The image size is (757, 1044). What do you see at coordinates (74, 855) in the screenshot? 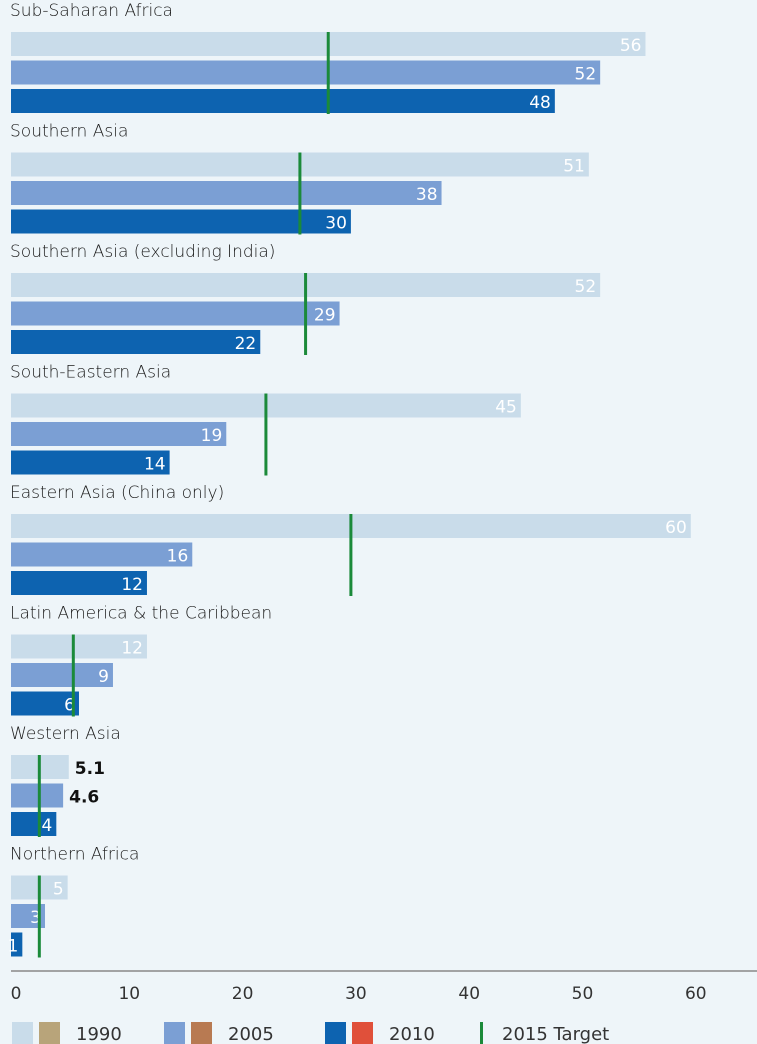
I see `region-label: Northern Africa` at bounding box center [74, 855].